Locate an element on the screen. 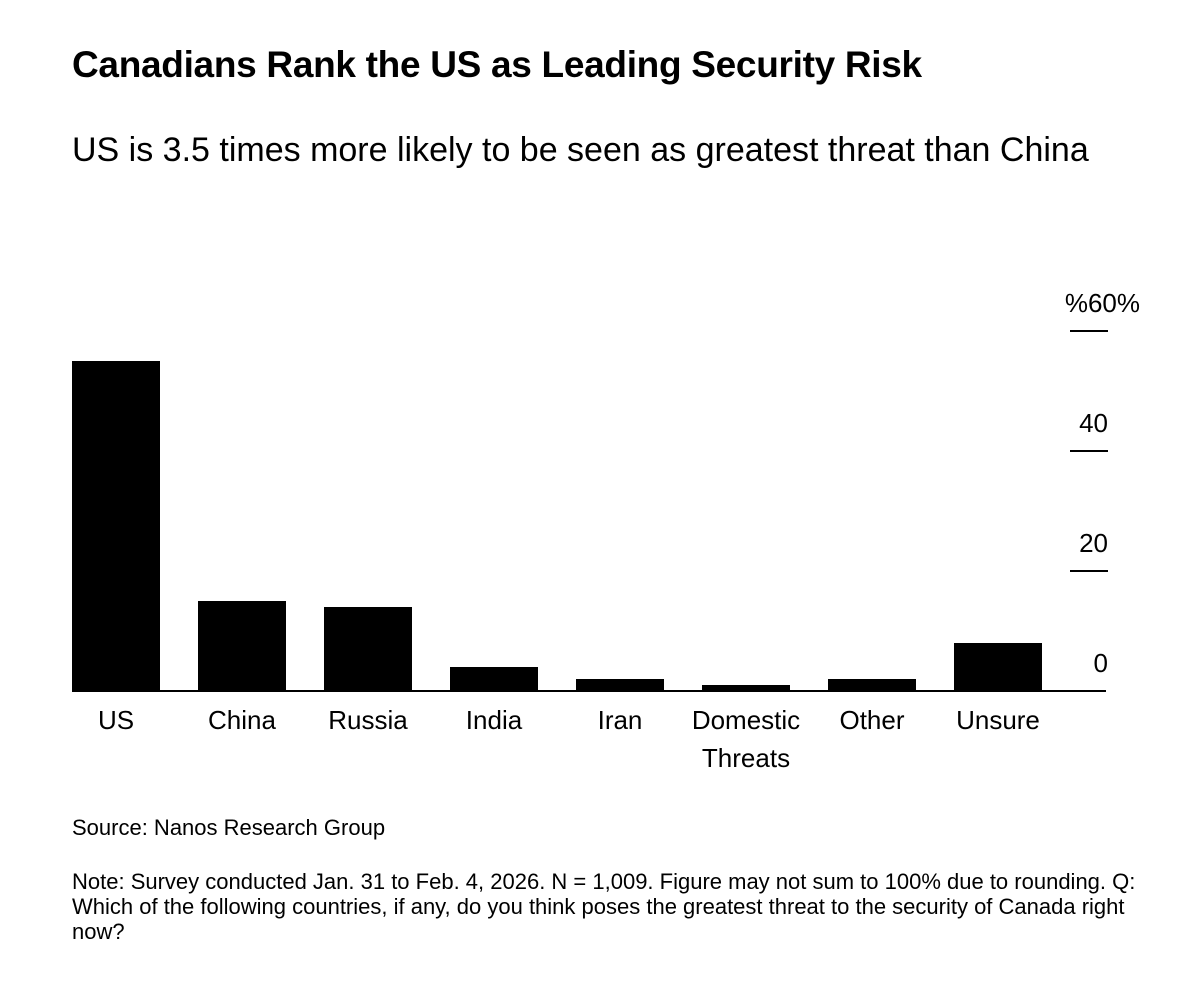 The image size is (1194, 994). bar-us is located at coordinates (116, 526).